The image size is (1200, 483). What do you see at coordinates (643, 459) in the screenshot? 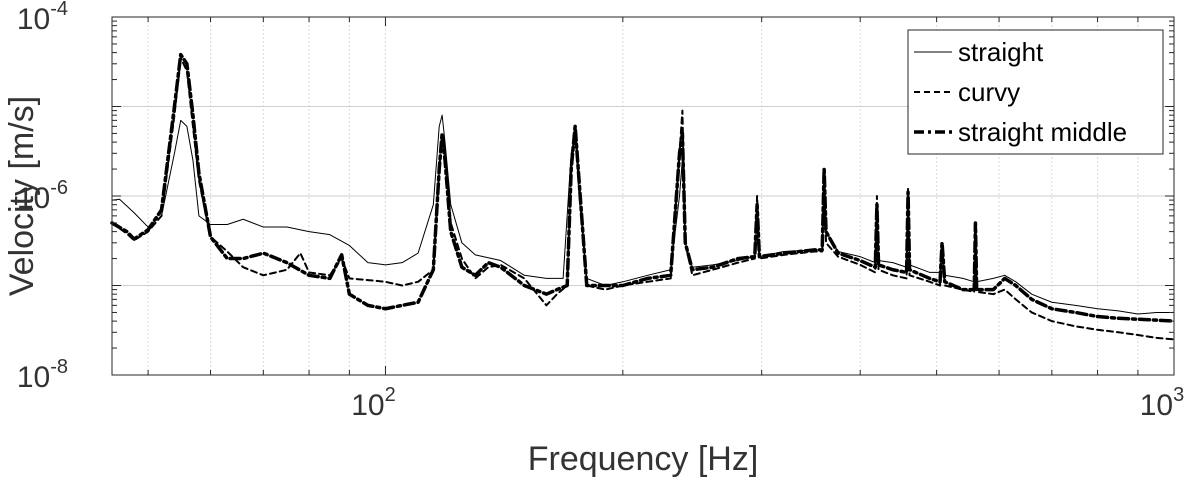
I see `x-axis-label: Frequency [Hz]` at bounding box center [643, 459].